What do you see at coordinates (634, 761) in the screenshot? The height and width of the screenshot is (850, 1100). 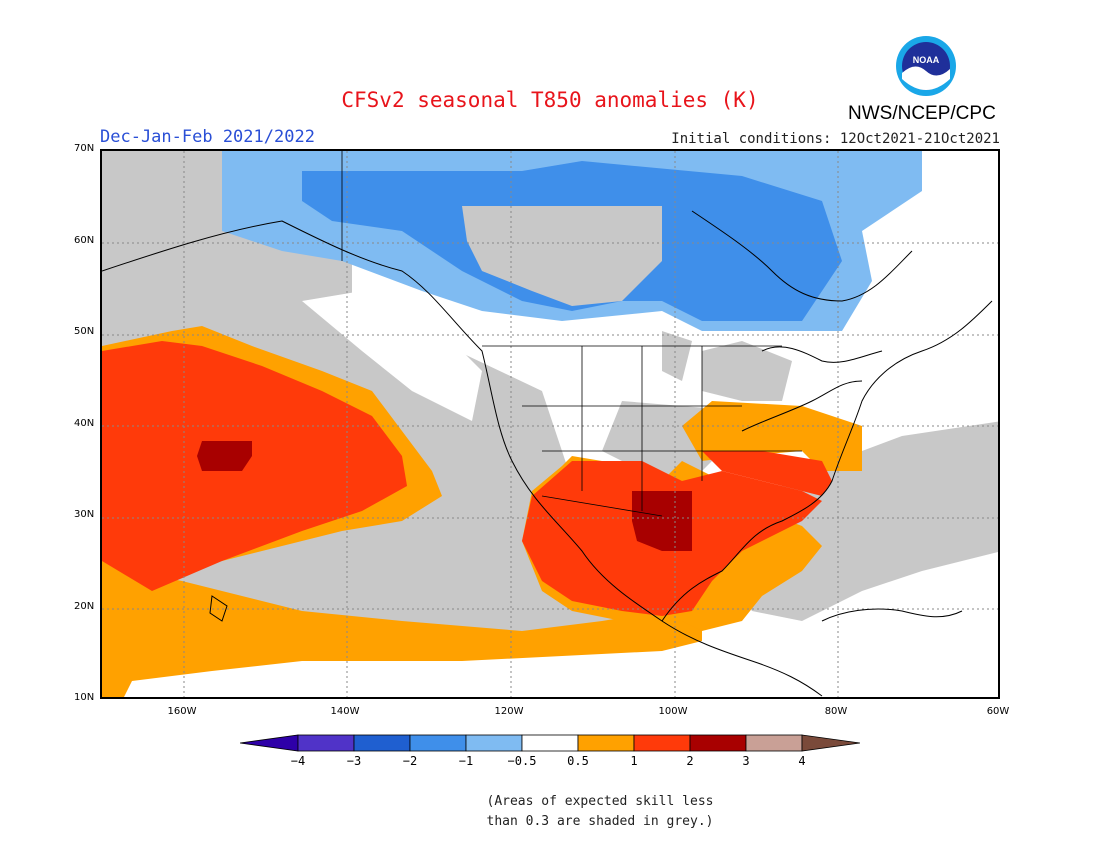 I see `colorbar-label: 1` at bounding box center [634, 761].